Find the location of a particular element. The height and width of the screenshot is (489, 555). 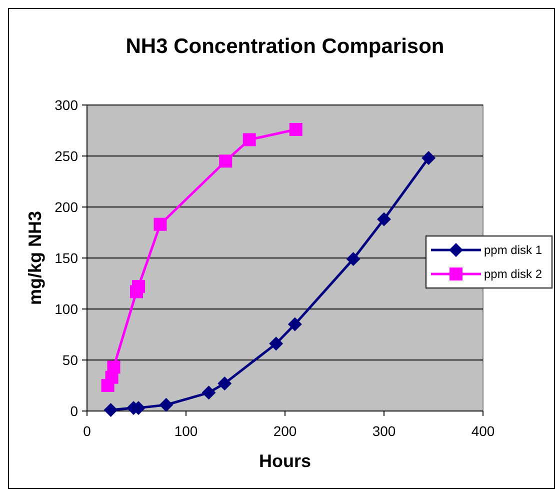

y-tick-label: 200 is located at coordinates (66, 206).